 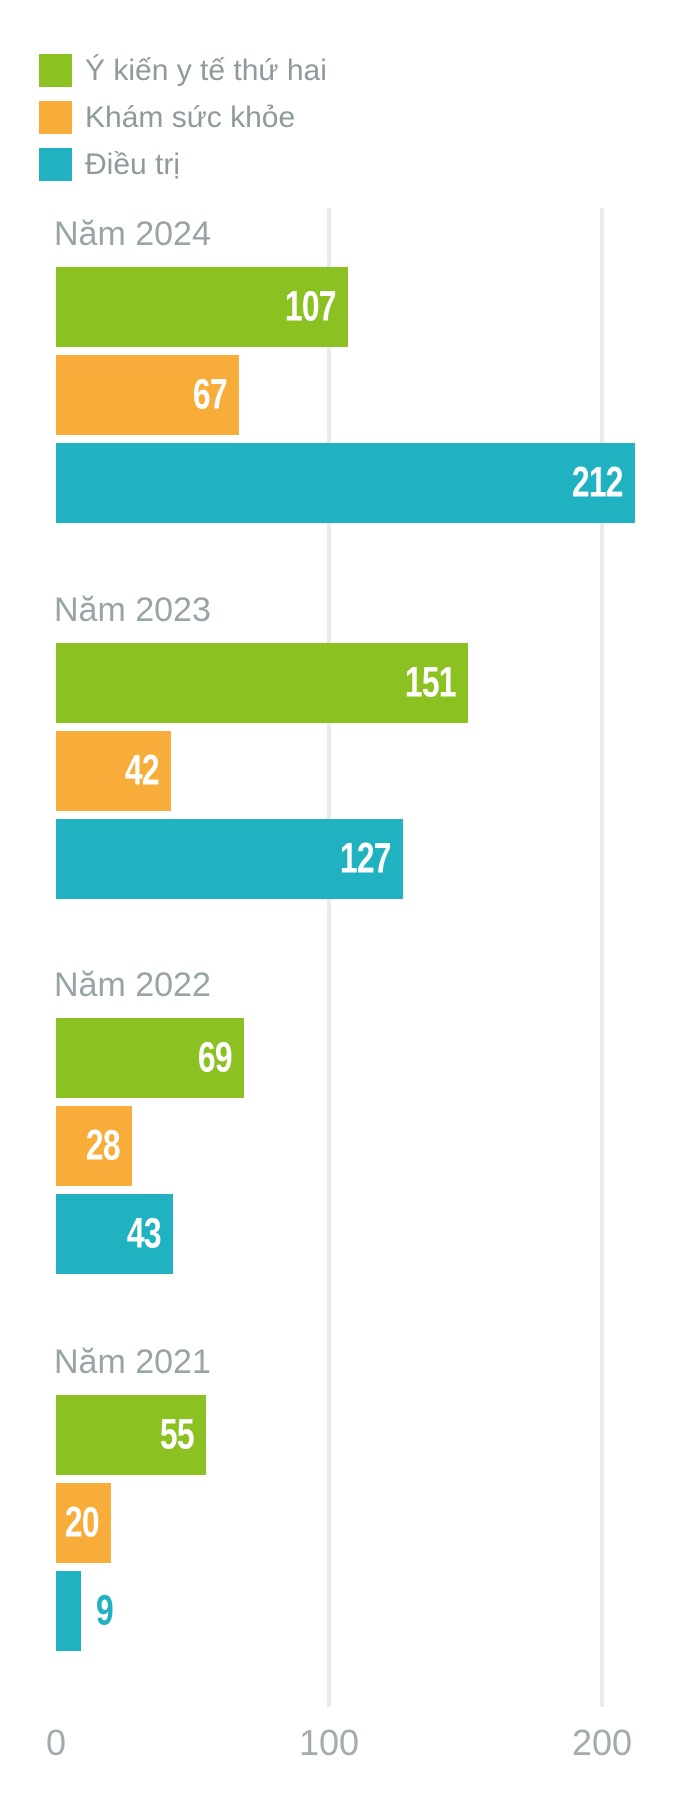 I want to click on group-label: Năm 2021, so click(x=132, y=1362).